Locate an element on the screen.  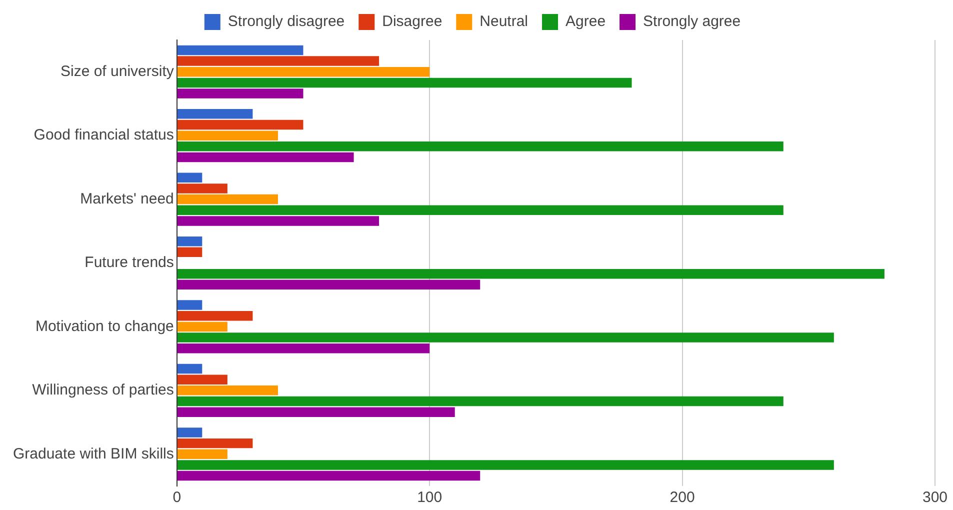
x-tick-label: 100 is located at coordinates (429, 497).